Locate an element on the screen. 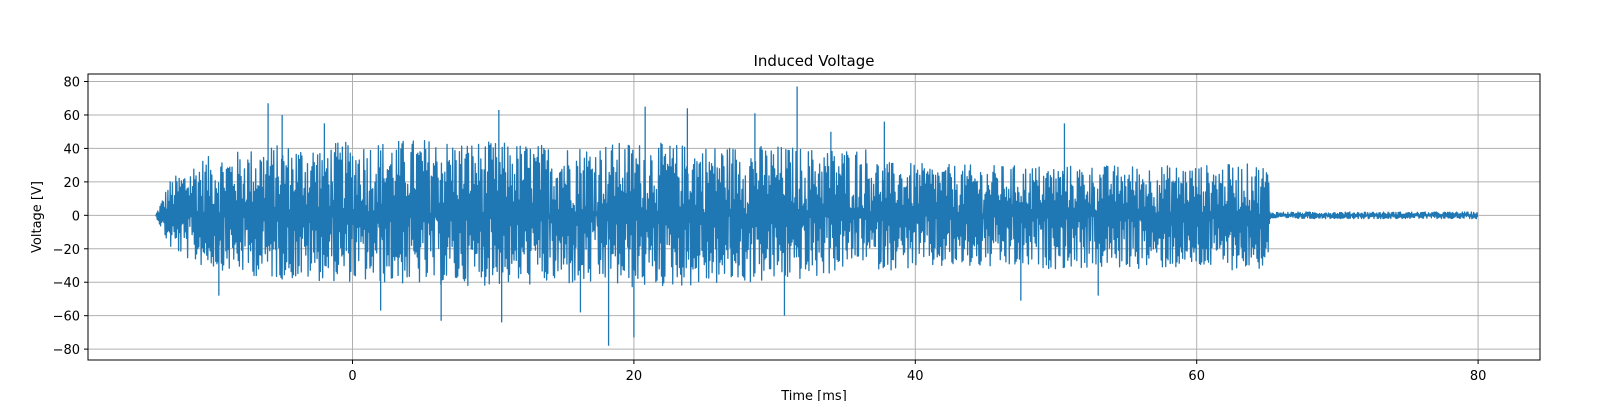  y-tick-label: −20 is located at coordinates (66, 250).